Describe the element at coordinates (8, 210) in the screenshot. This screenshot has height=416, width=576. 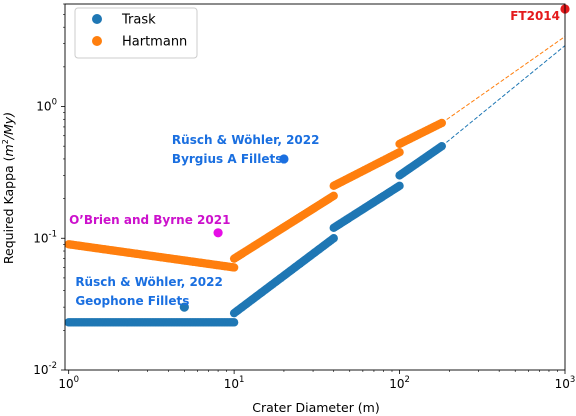
I see `y-axis-title-prefix: Required Kappa (` at that location.